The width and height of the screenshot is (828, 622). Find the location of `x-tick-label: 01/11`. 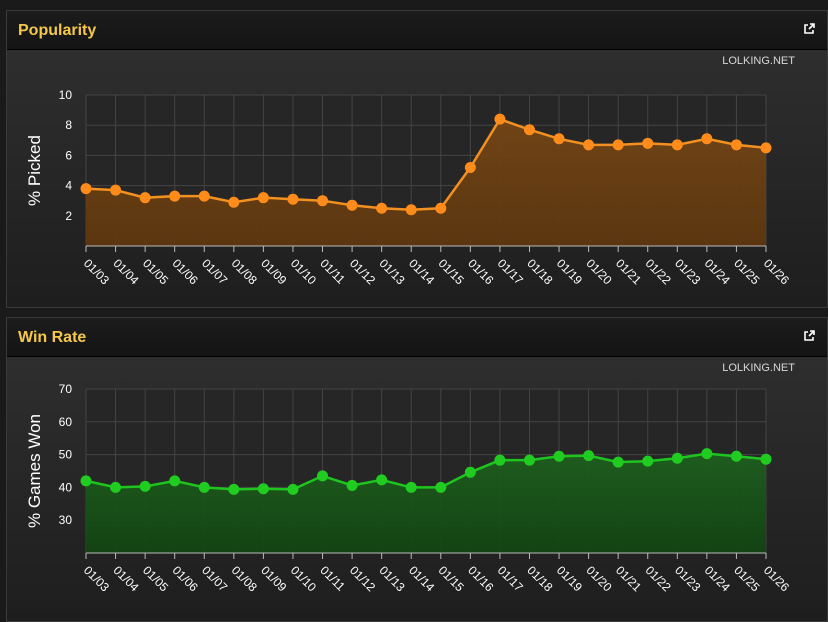

x-tick-label: 01/11 is located at coordinates (332, 271).